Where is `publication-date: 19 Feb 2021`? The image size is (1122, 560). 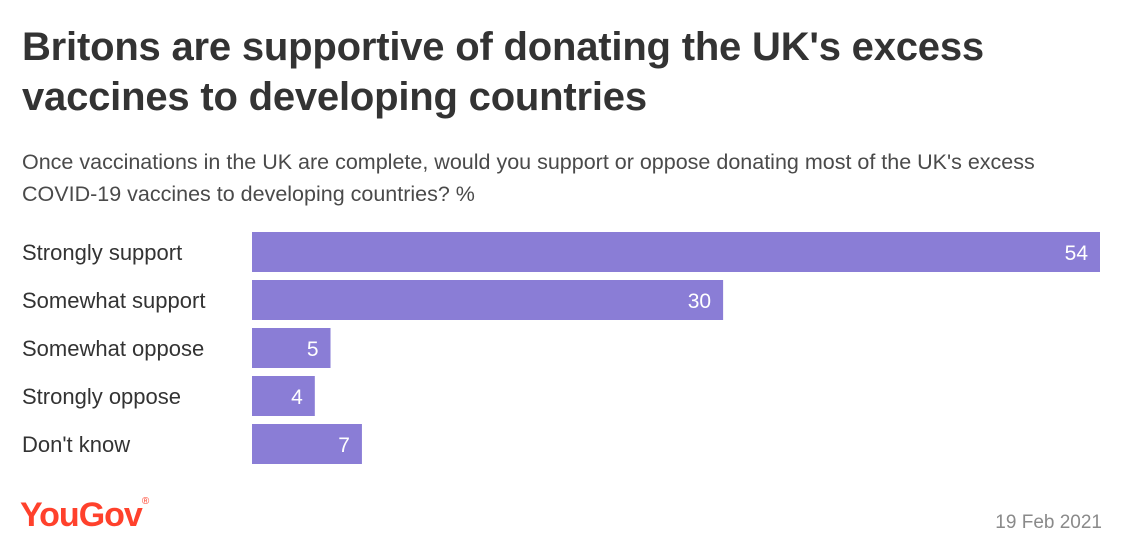
publication-date: 19 Feb 2021 is located at coordinates (1048, 522).